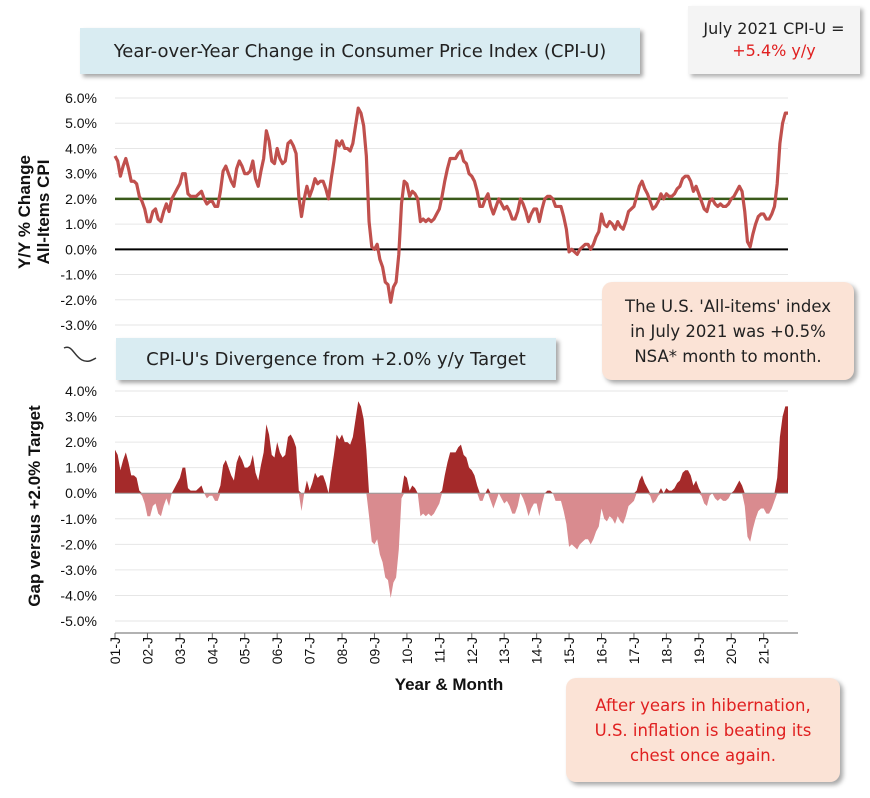  Describe the element at coordinates (81, 442) in the screenshot. I see `bottom-ytick-label: 2.0%` at that location.